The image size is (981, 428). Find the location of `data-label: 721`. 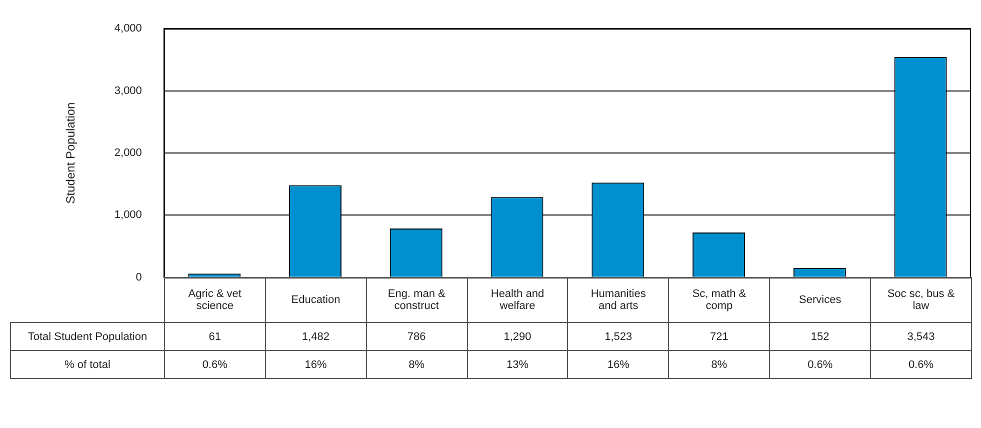

data-label: 721 is located at coordinates (719, 336).